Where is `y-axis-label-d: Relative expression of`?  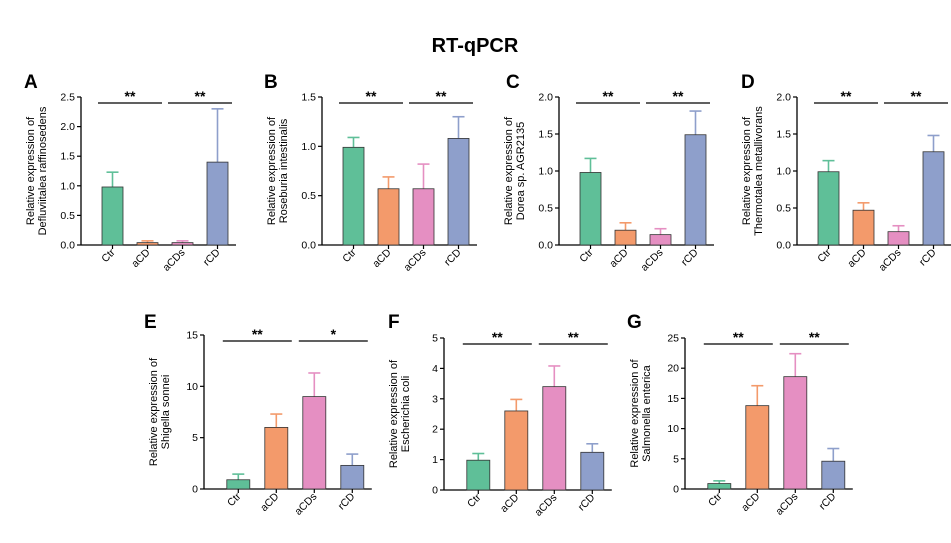
y-axis-label-d: Relative expression of is located at coordinates (747, 170).